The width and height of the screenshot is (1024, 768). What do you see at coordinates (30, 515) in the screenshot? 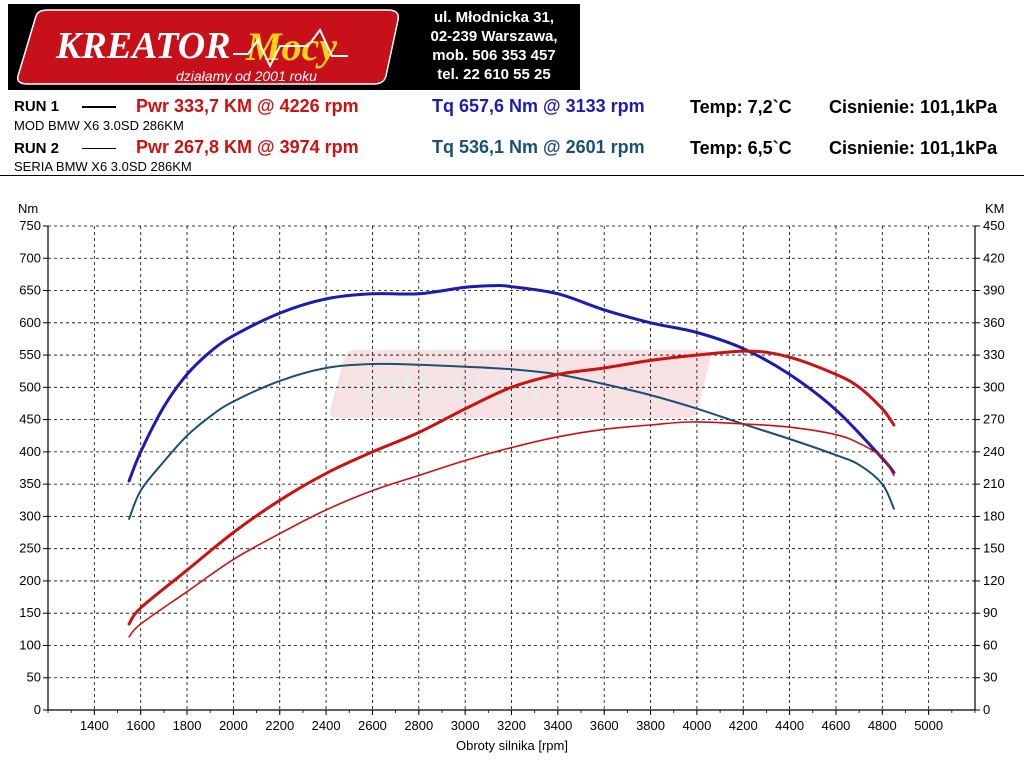
I see `y-left-tick-label: 300` at bounding box center [30, 515].